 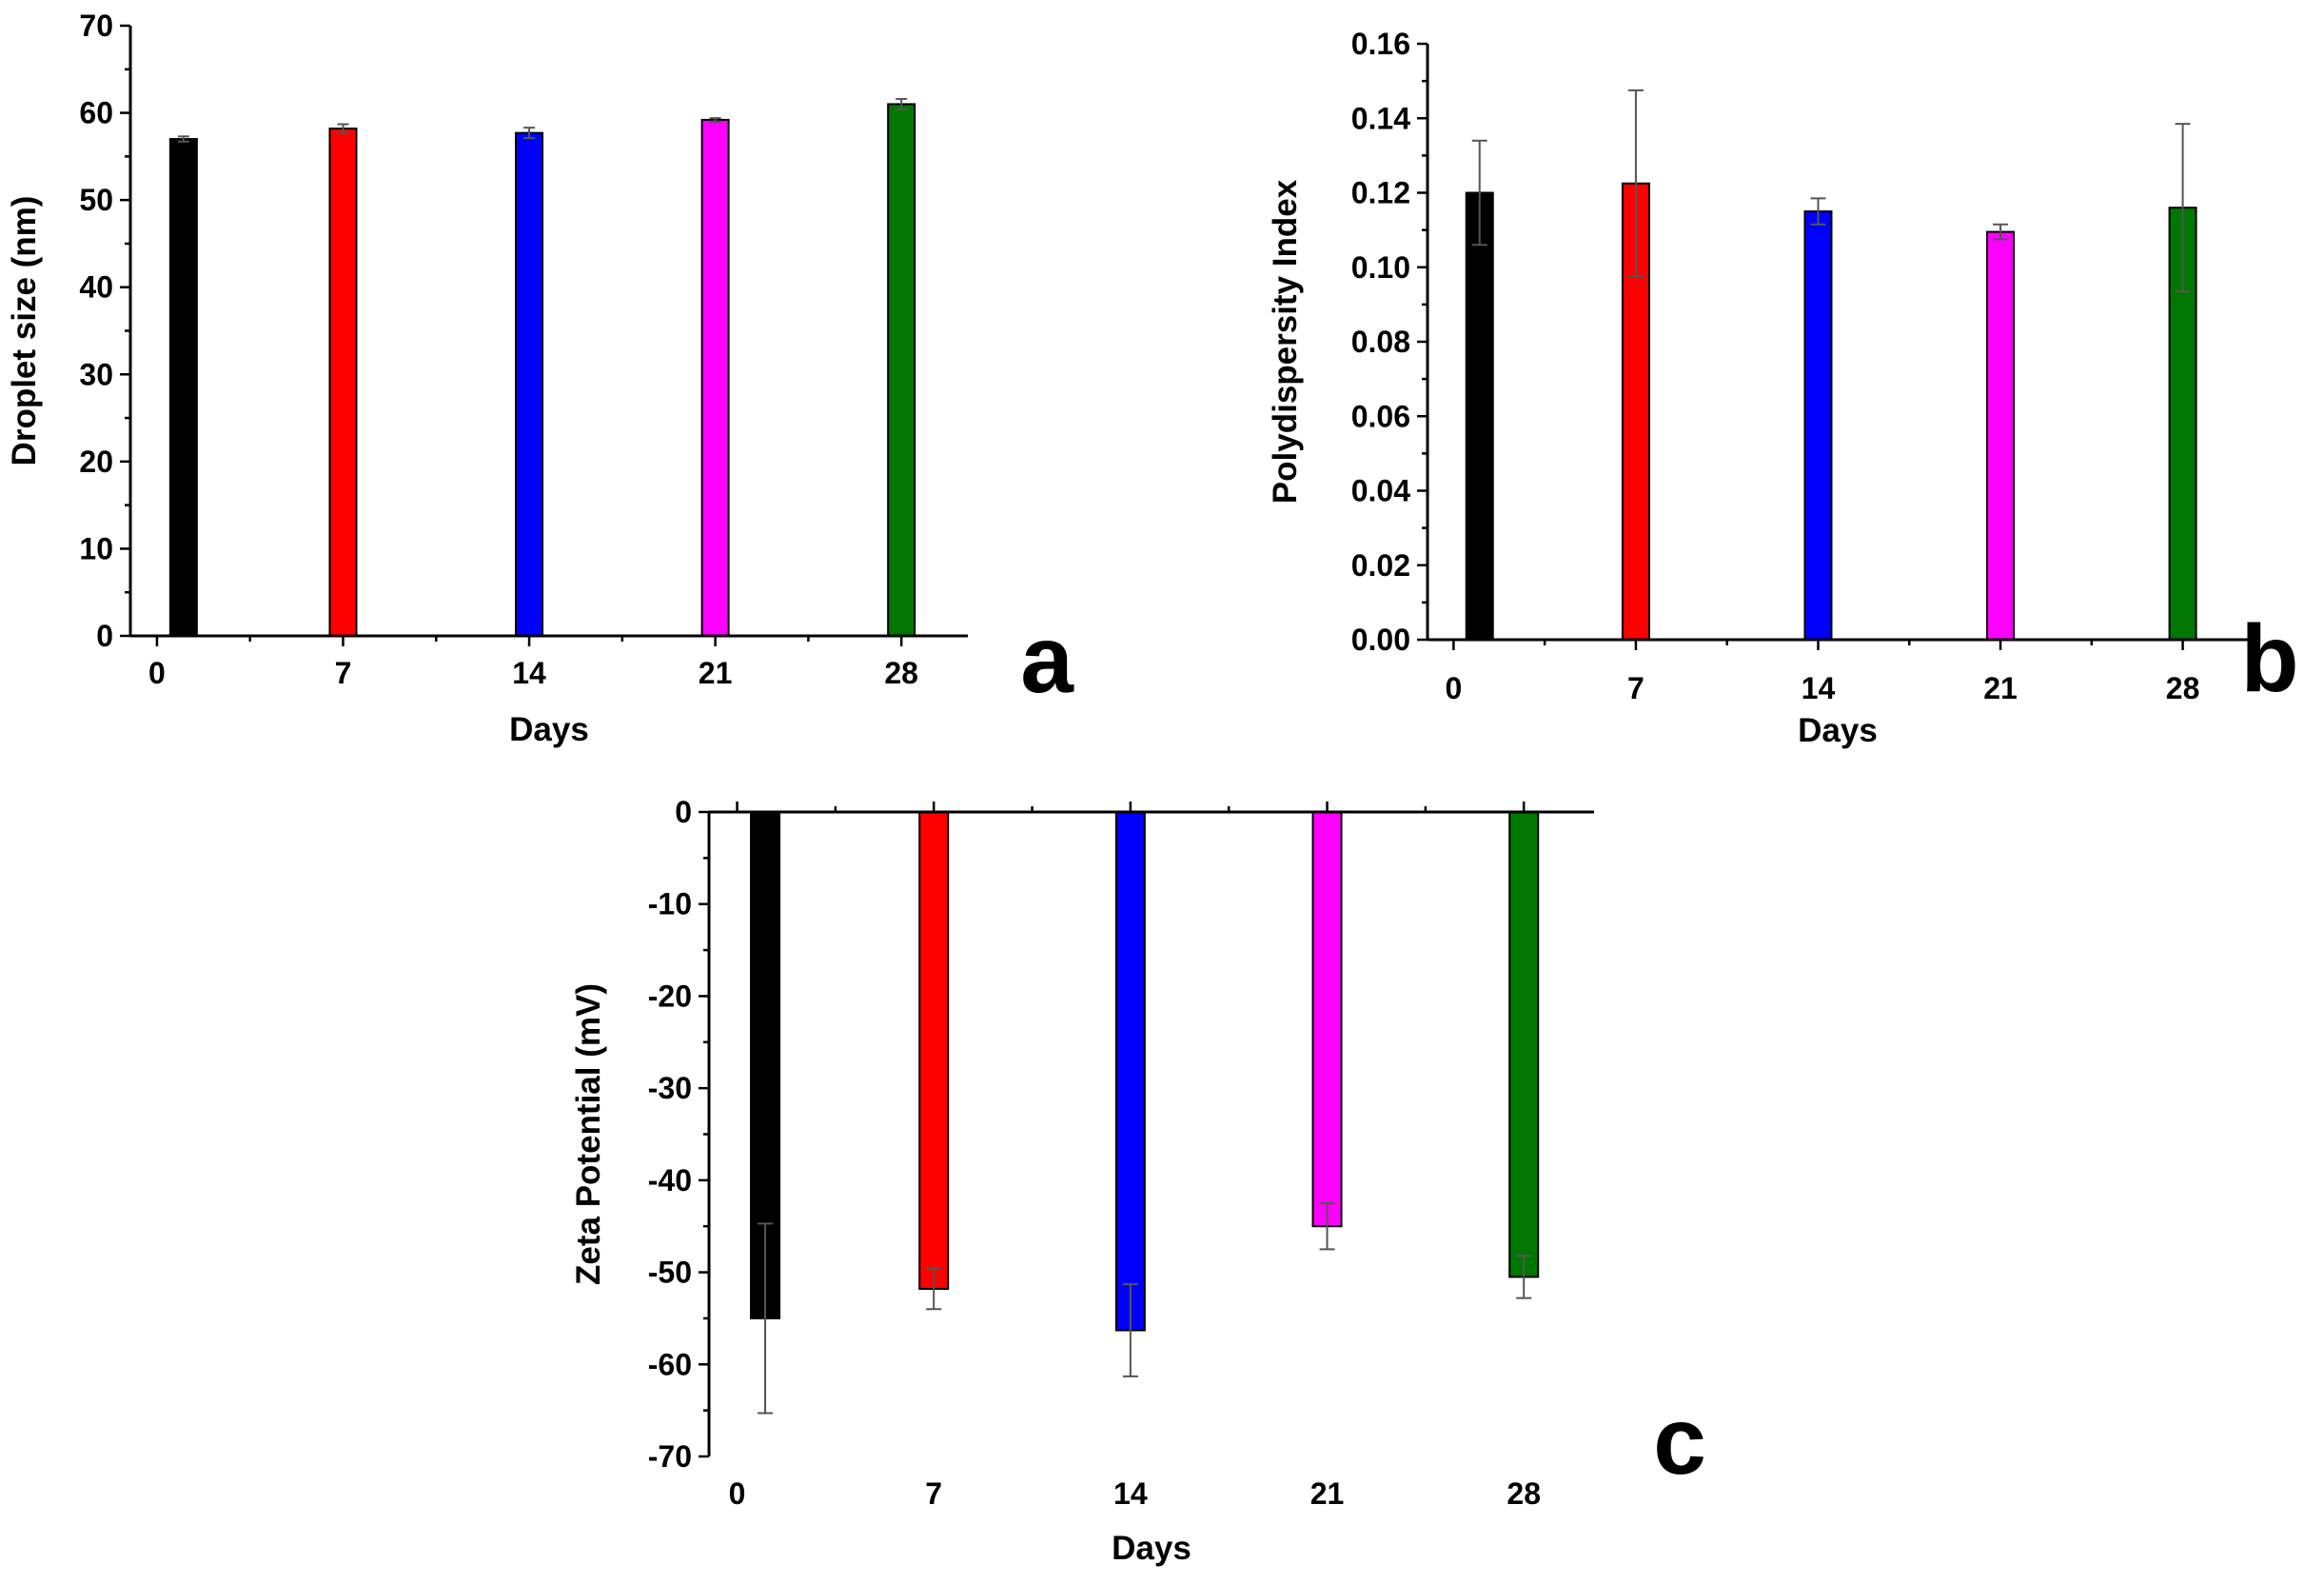 What do you see at coordinates (1380, 193) in the screenshot?
I see `y-tick-label: 0.12` at bounding box center [1380, 193].